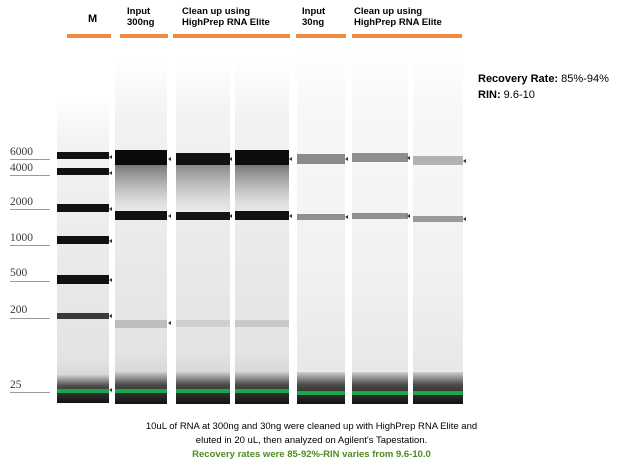 The height and width of the screenshot is (467, 623). Describe the element at coordinates (260, 392) in the screenshot. I see `green-marker-bands` at that location.